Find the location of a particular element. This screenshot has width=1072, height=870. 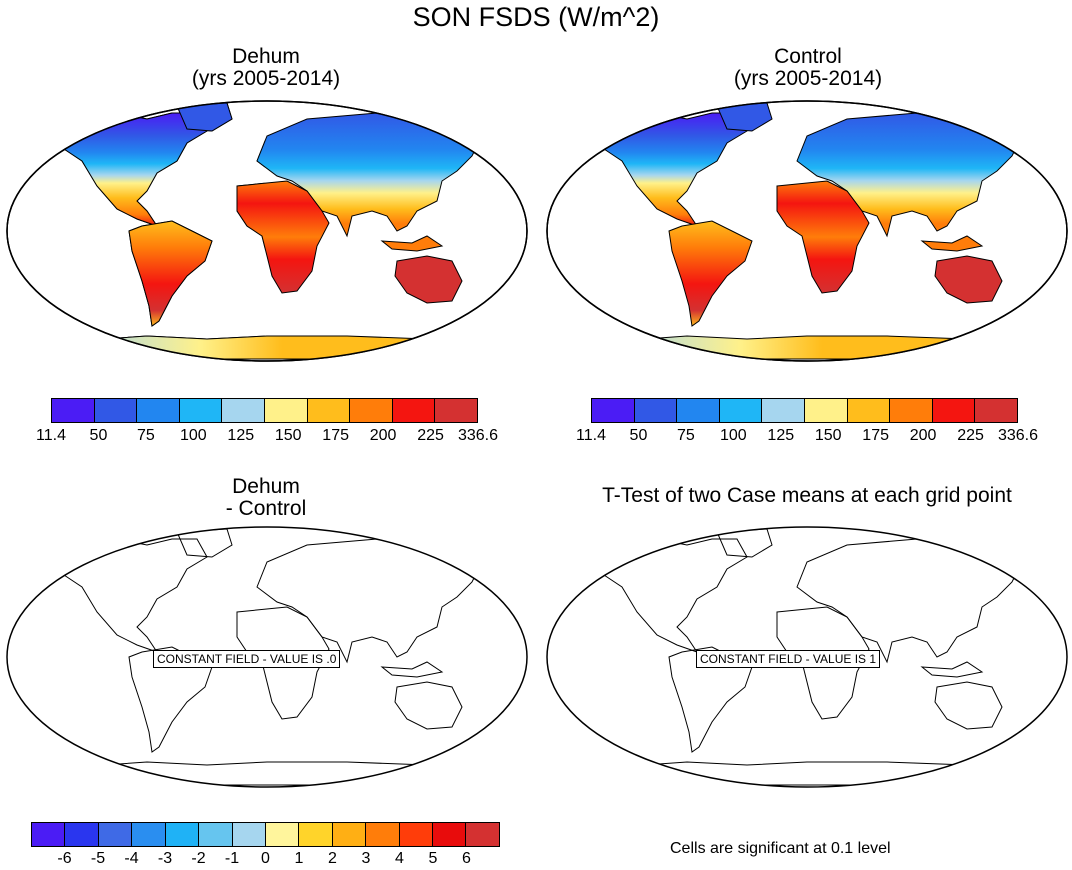

colorbar-tick-label: -5 is located at coordinates (98, 858).